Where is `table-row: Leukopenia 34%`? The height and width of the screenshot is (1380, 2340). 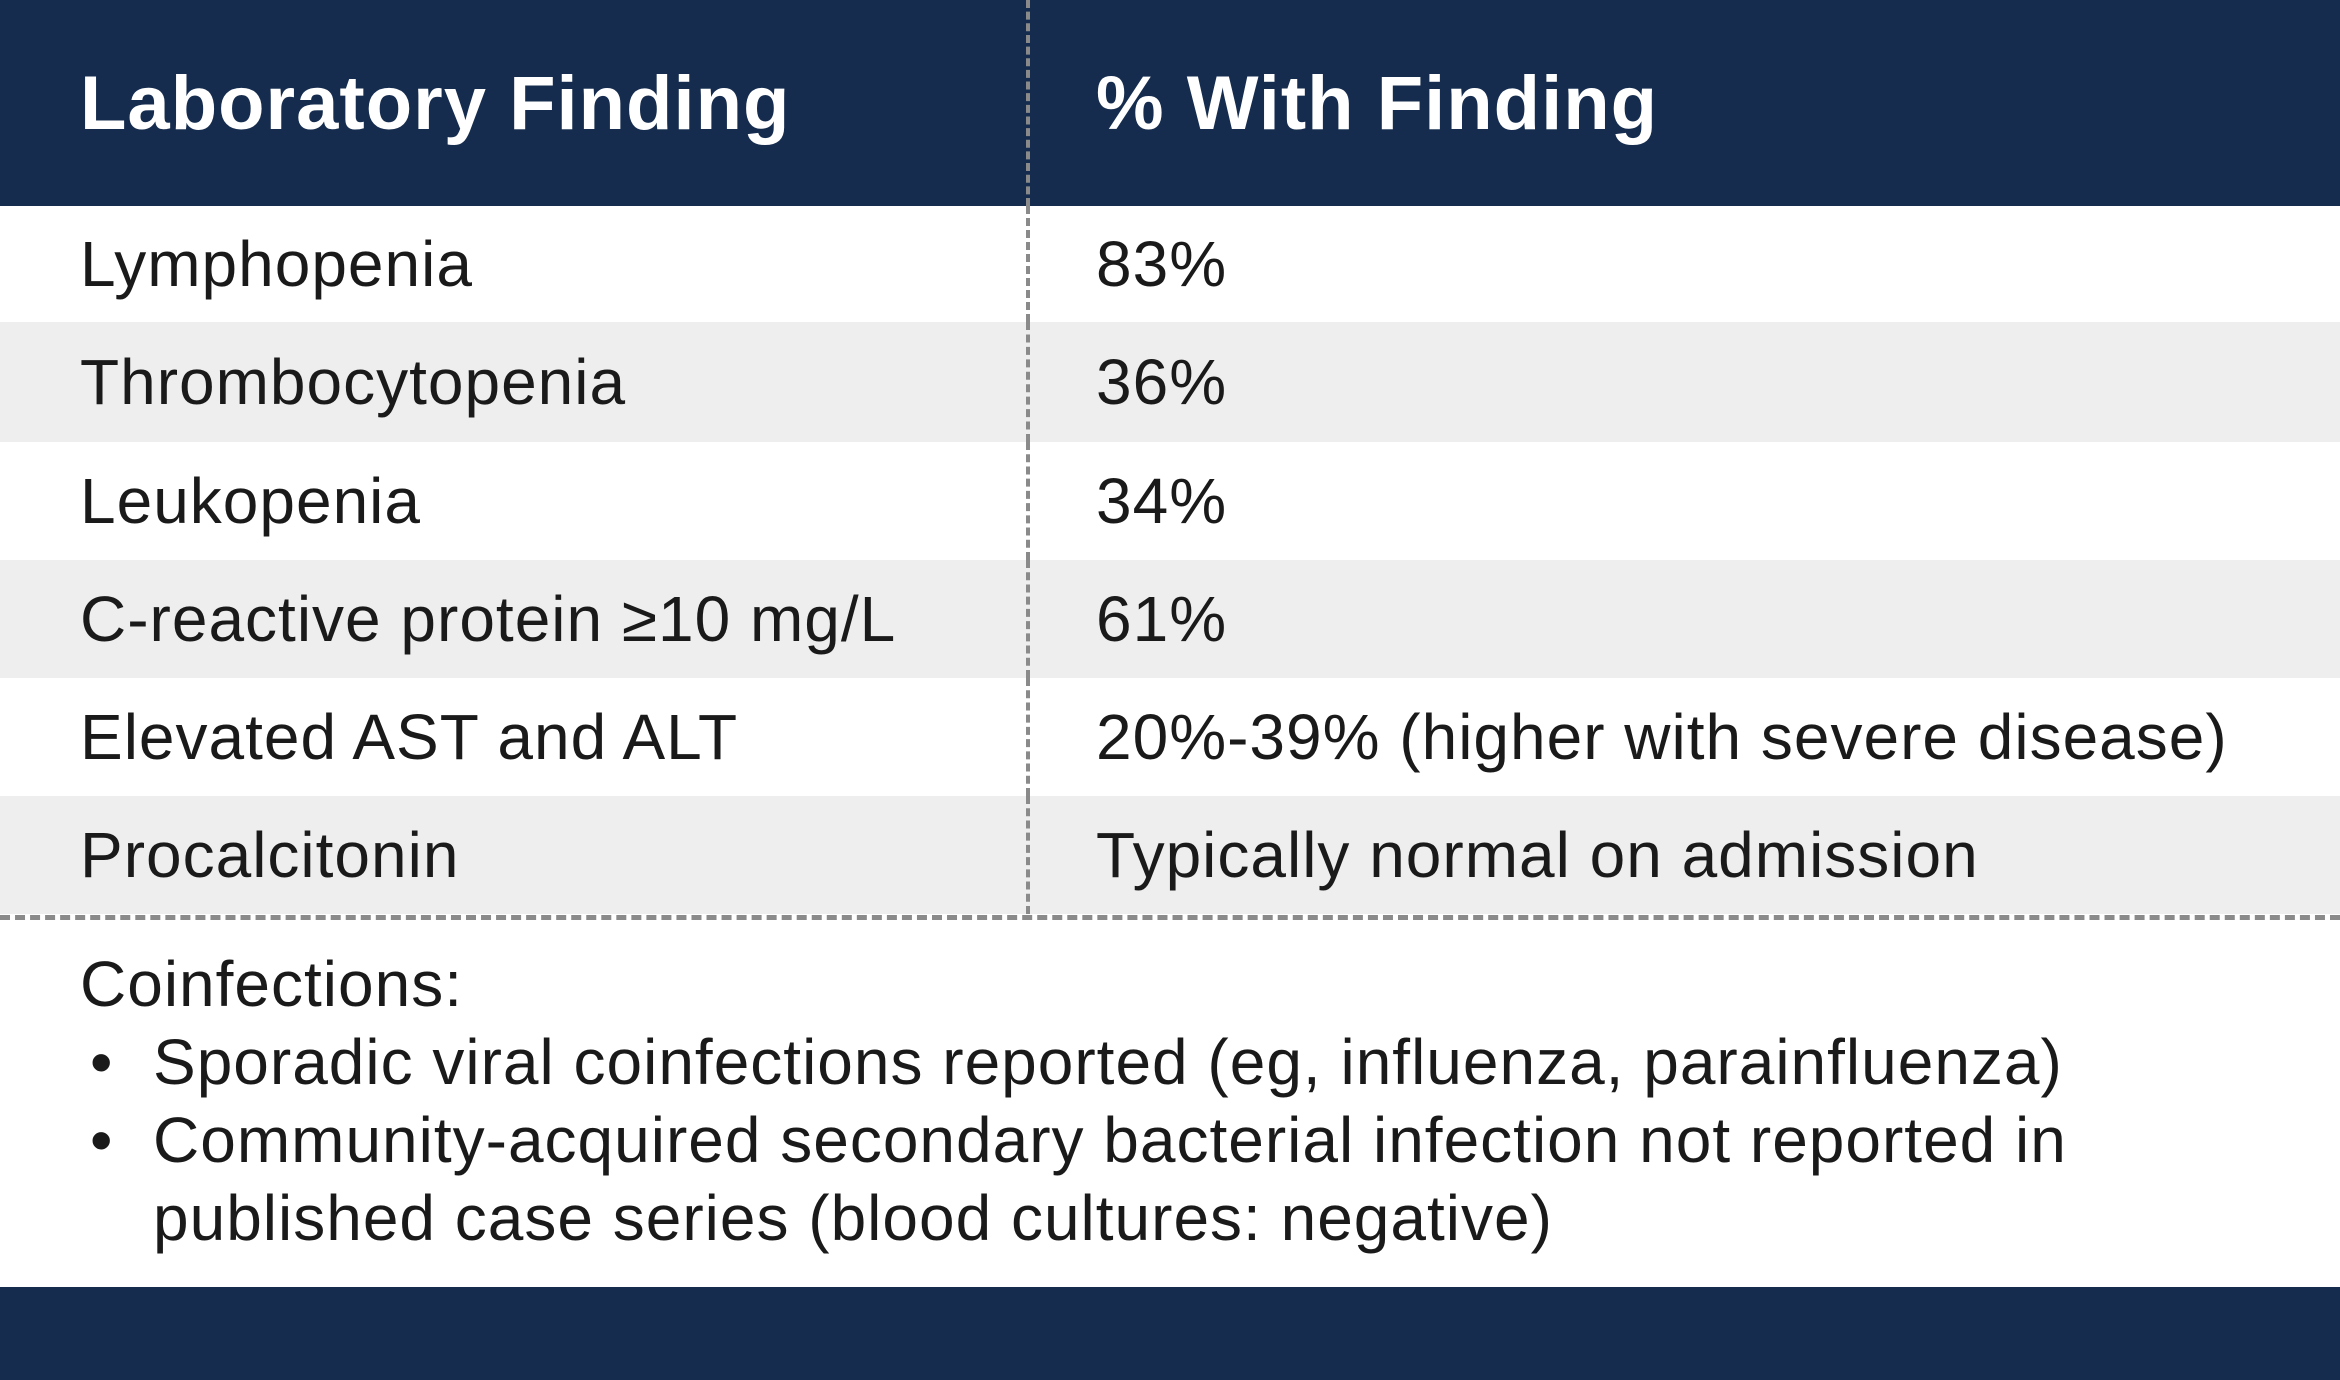
table-row: Leukopenia 34% is located at coordinates (1170, 501).